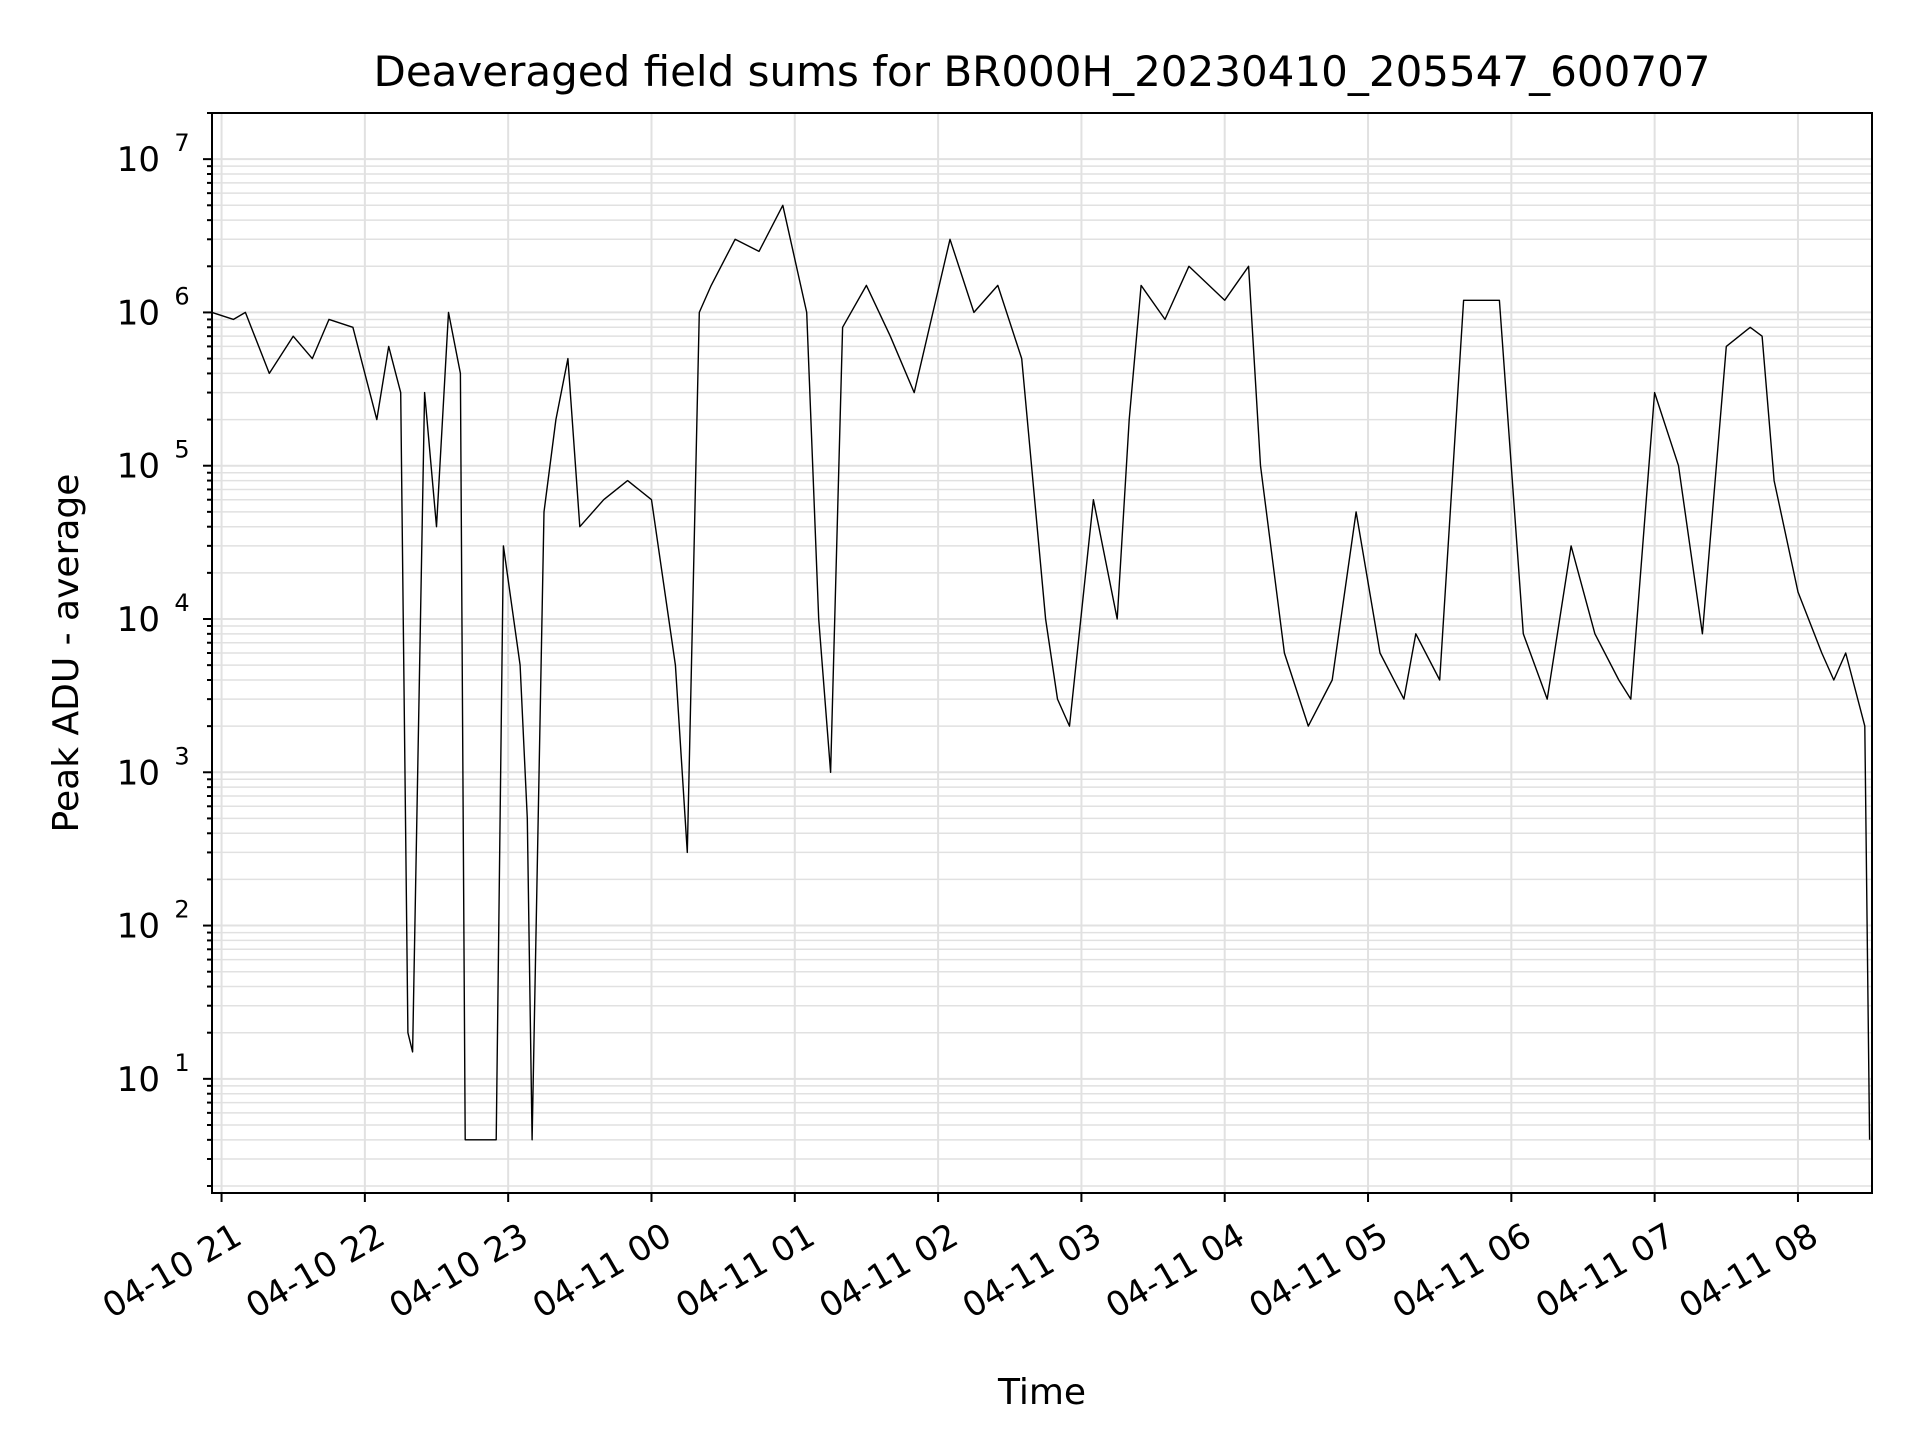 The height and width of the screenshot is (1440, 1920). I want to click on x-tick-label: 04-10 22, so click(315, 1271).